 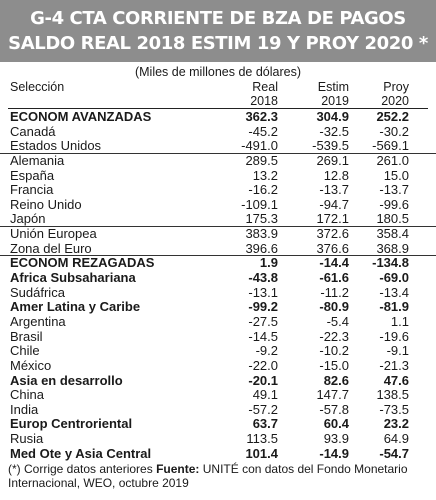 I want to click on value-estim-2019: -539.5, so click(x=330, y=146).